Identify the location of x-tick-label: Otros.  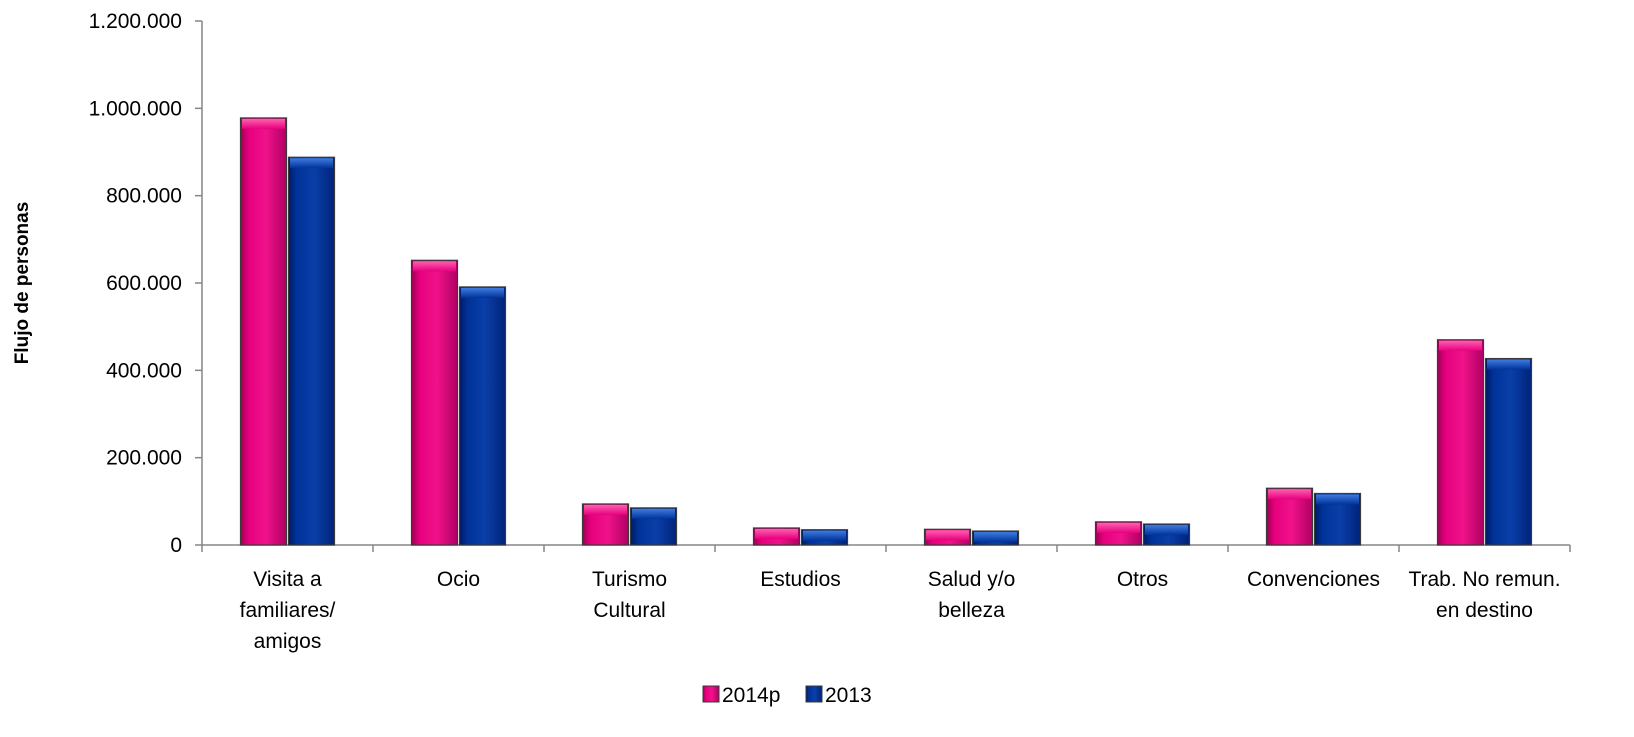
(1142, 579).